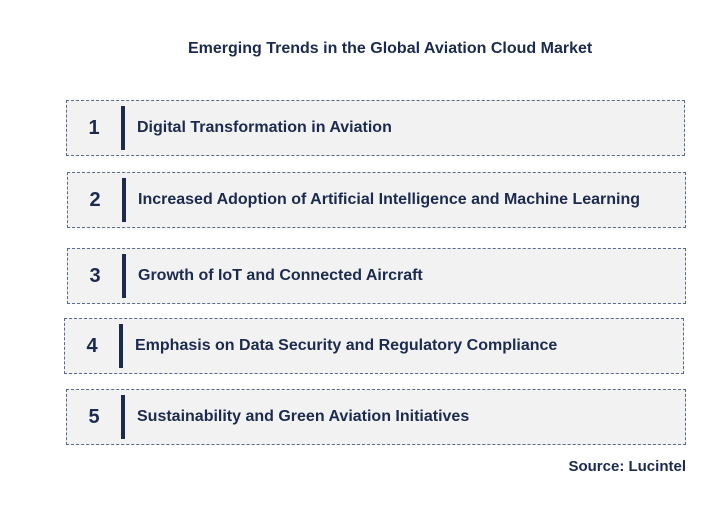  I want to click on source-note: Source: Lucintel, so click(627, 466).